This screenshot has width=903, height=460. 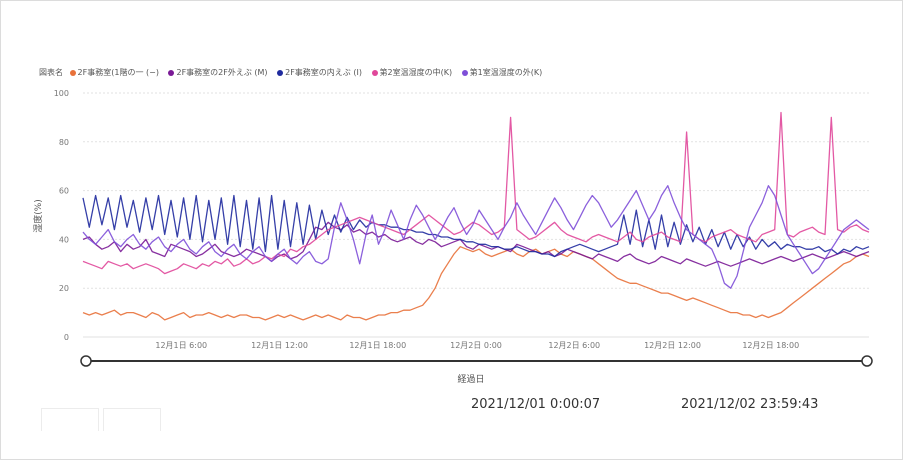 I want to click on y-tick-label: 20, so click(x=64, y=288).